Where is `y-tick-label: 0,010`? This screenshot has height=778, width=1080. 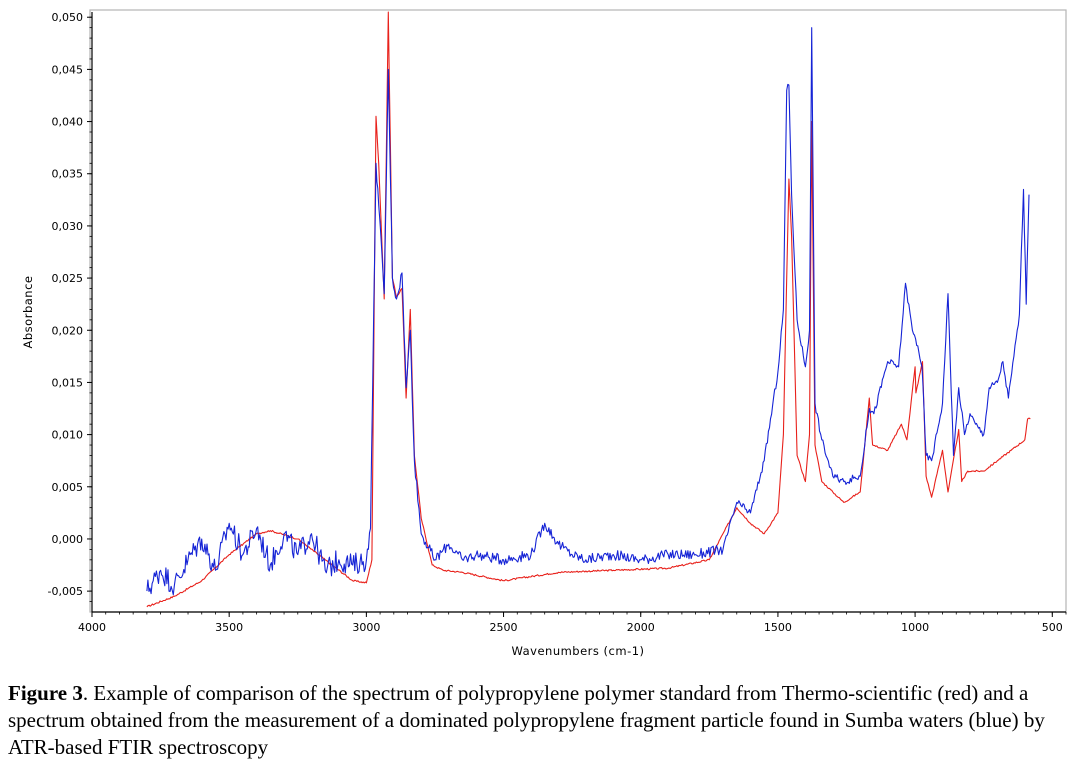
y-tick-label: 0,010 is located at coordinates (68, 435).